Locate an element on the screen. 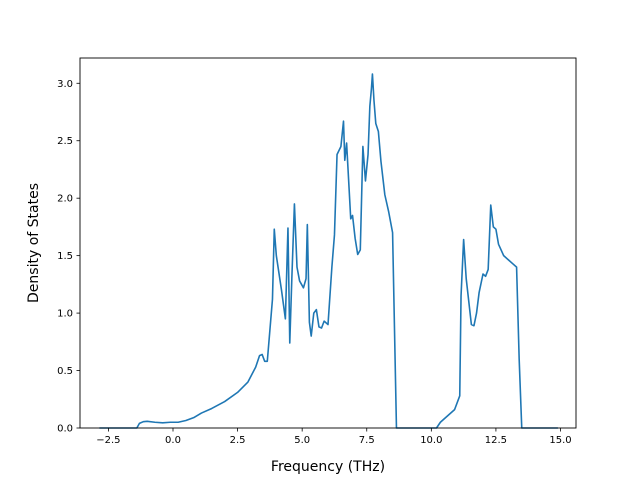  y-tick-label: 1.5 is located at coordinates (65, 256).